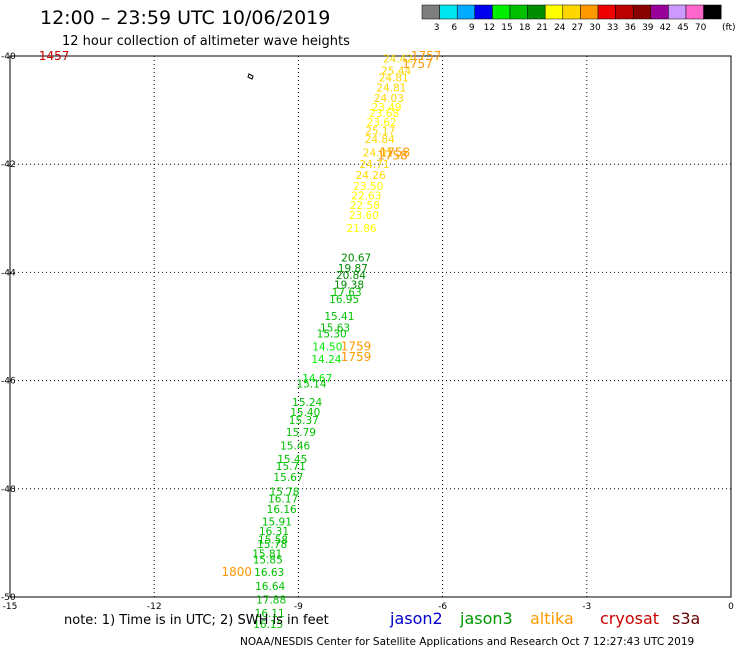  Describe the element at coordinates (356, 258) in the screenshot. I see `swh-point-label: 20.67` at that location.